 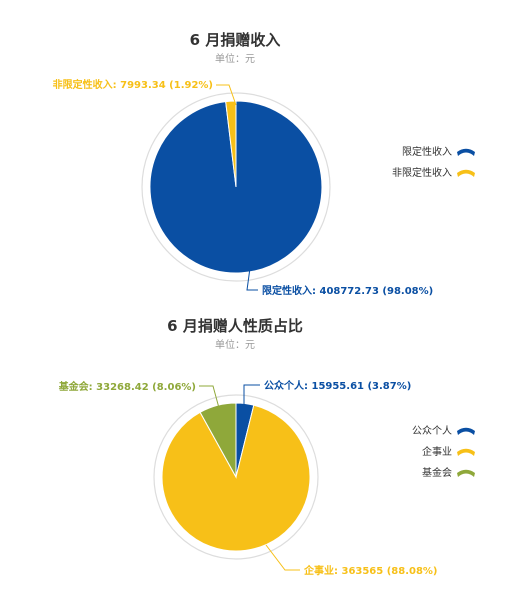 I want to click on slice-data-label: 限定性收入: 408772.73 (98.08%), so click(x=347, y=290).